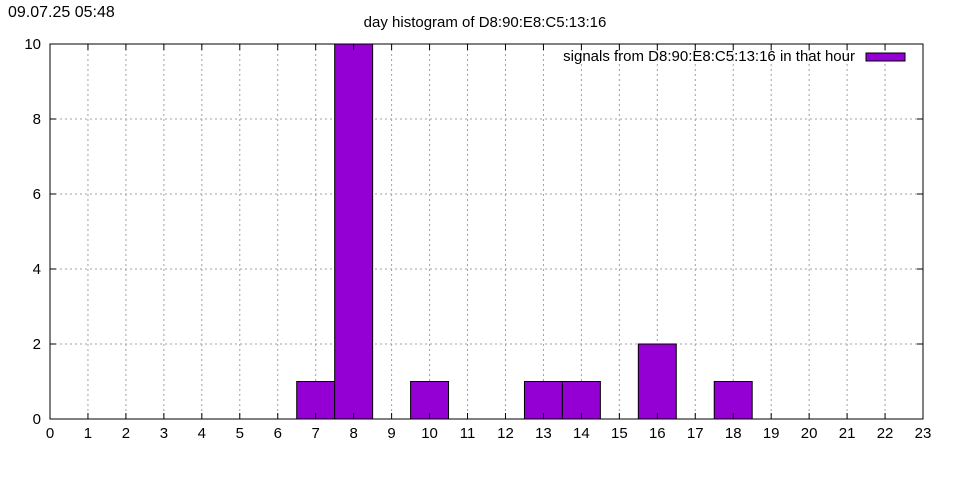 The height and width of the screenshot is (480, 960). What do you see at coordinates (505, 433) in the screenshot?
I see `x-tick-label: 12` at bounding box center [505, 433].